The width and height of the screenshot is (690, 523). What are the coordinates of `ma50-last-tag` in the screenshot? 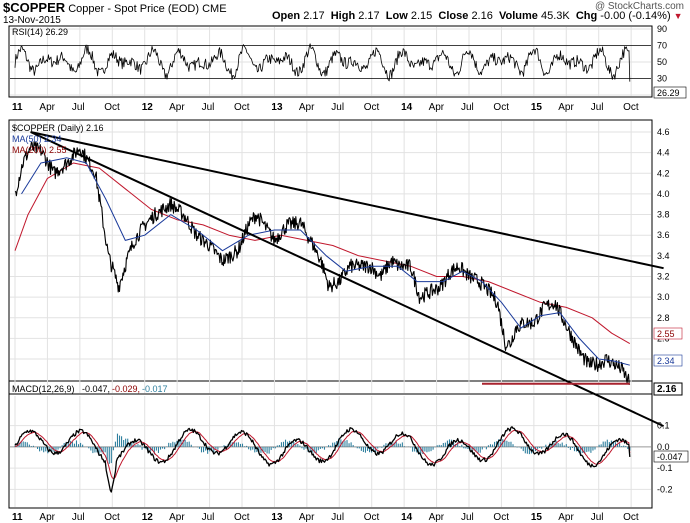 It's located at (668, 360).